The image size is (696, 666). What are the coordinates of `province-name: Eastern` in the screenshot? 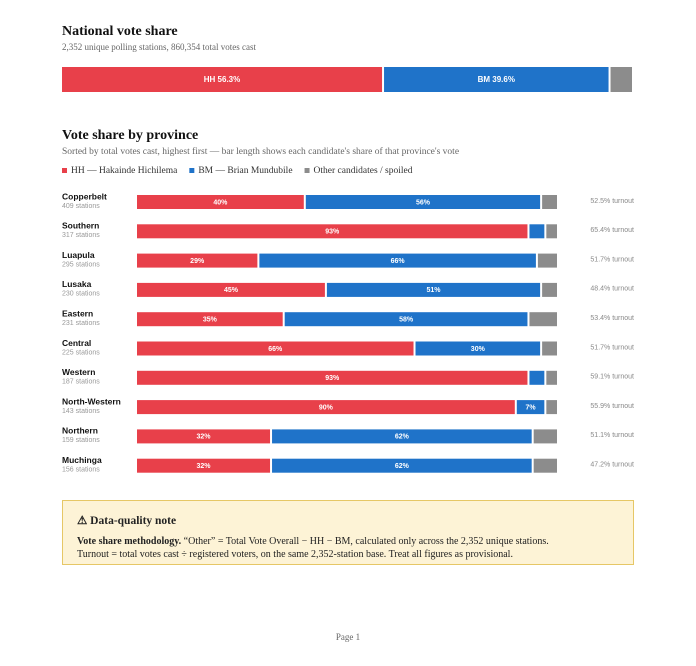 It's located at (77, 313).